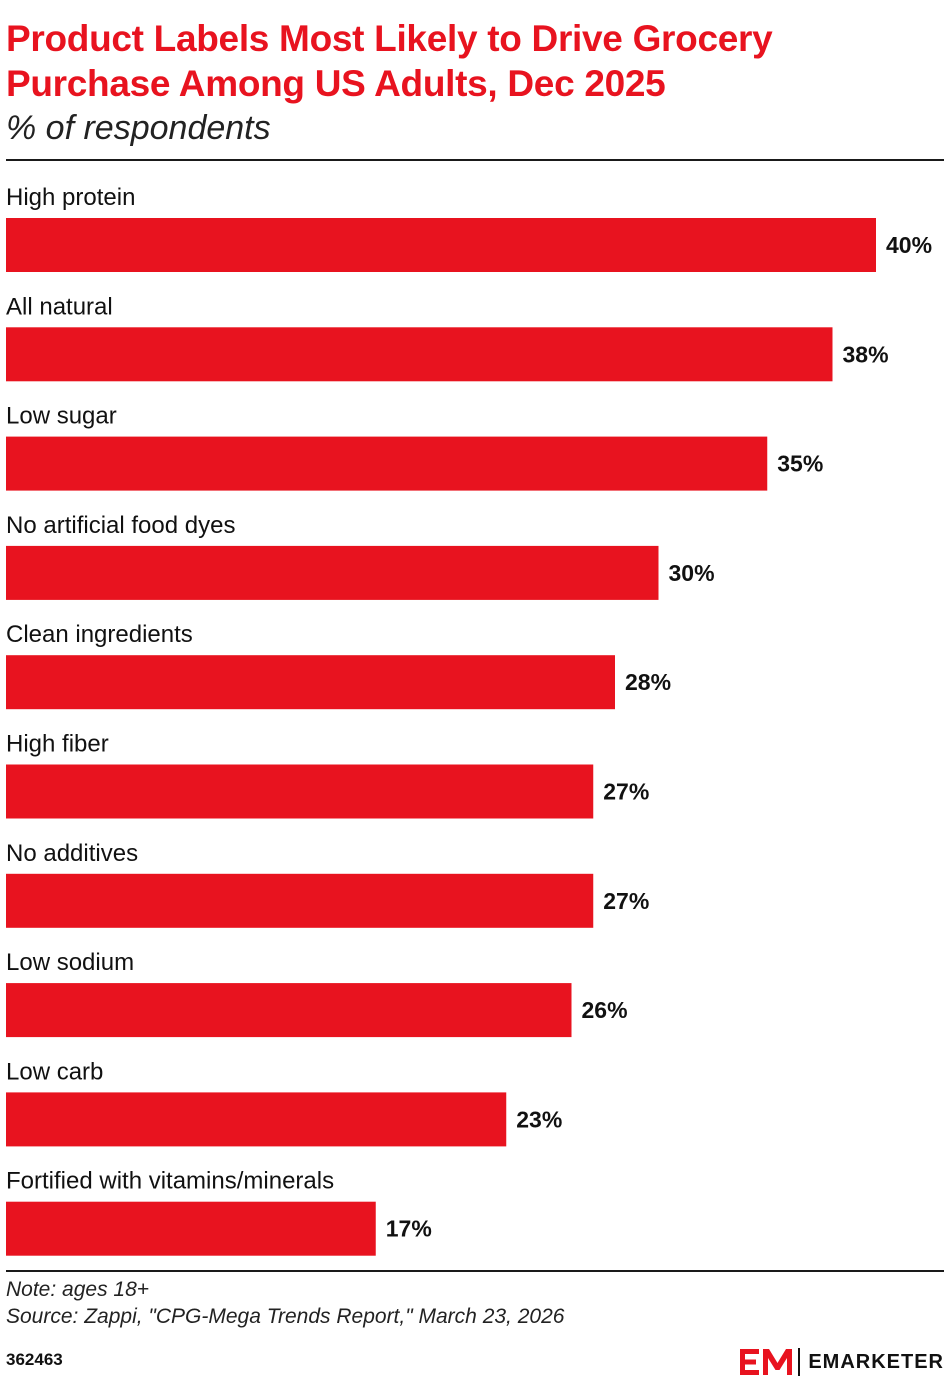 The image size is (948, 1384). Describe the element at coordinates (70, 197) in the screenshot. I see `category-label: High protein` at that location.